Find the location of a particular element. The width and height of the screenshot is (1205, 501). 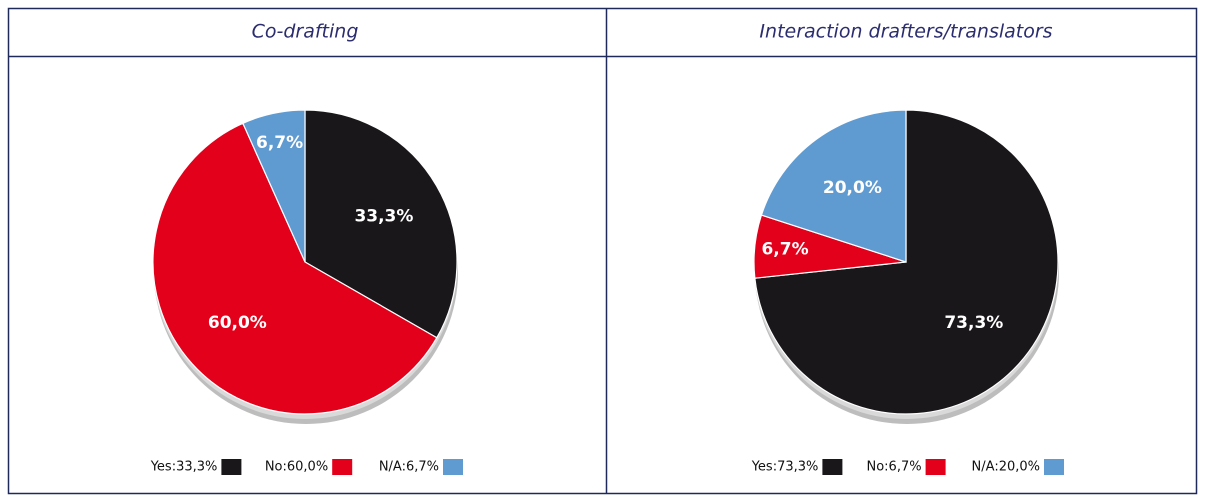

legend-label: No:6,7% is located at coordinates (894, 467).